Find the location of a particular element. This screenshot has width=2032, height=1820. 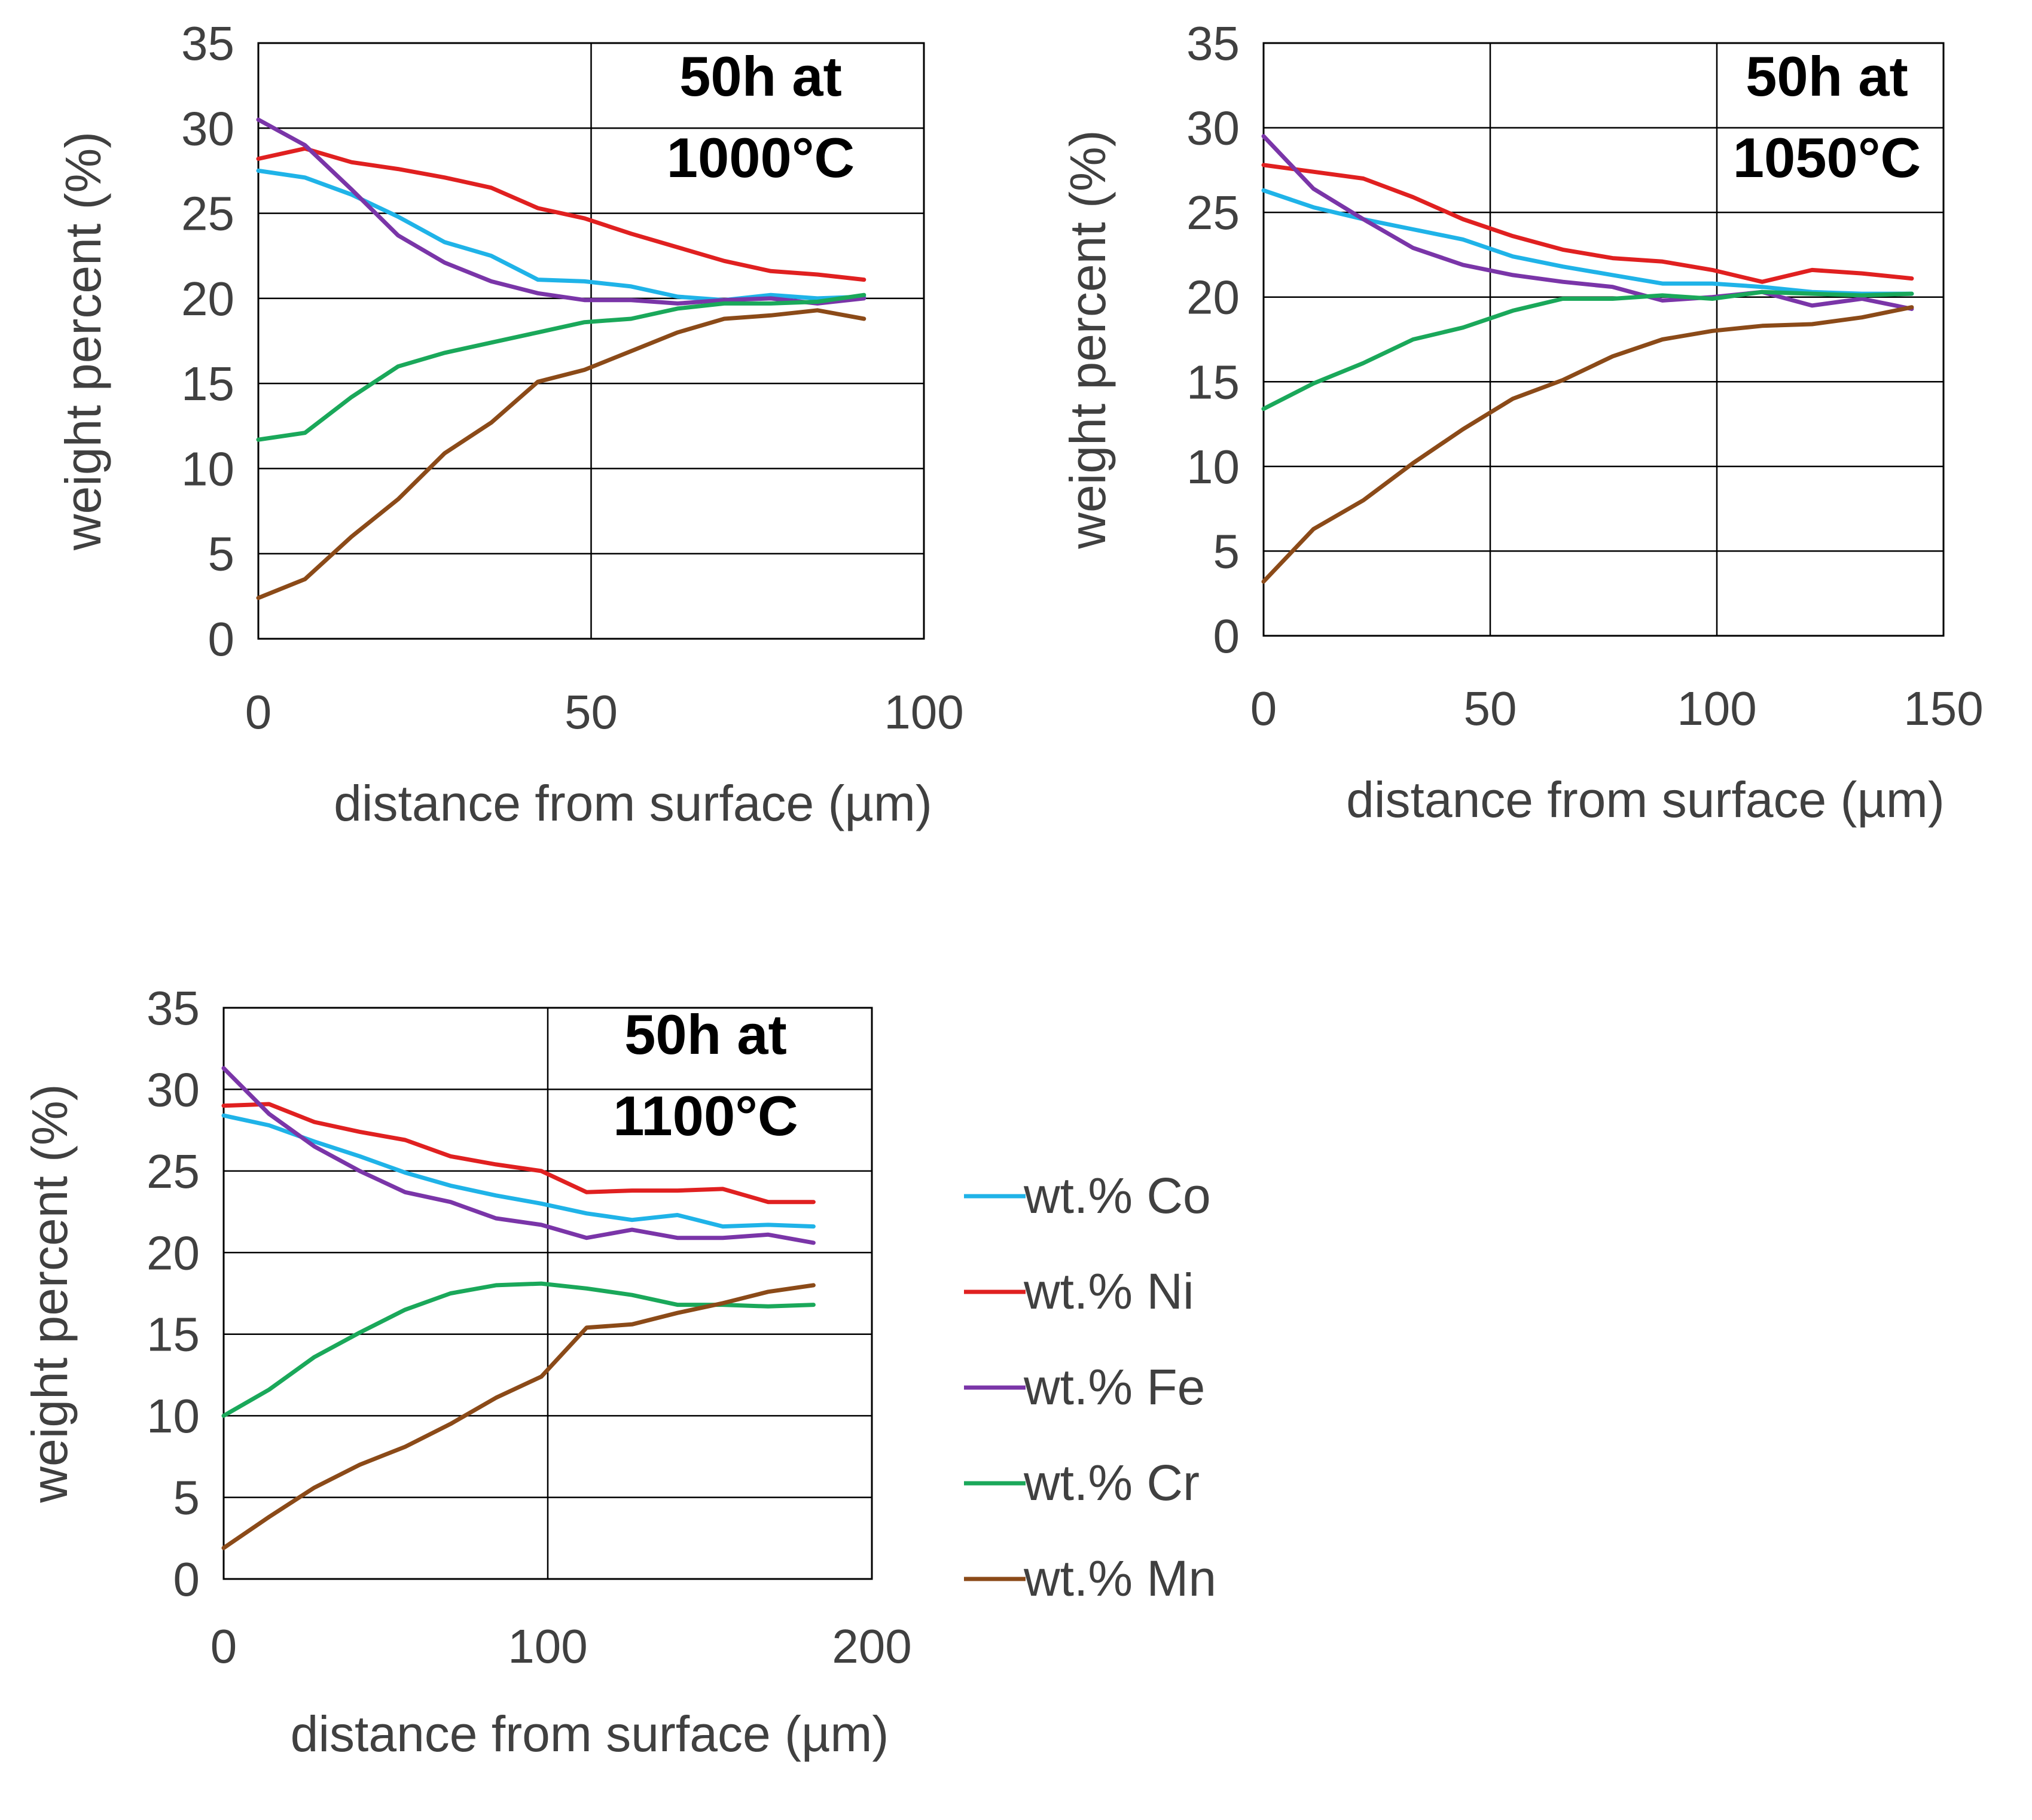

annotation-line-2: 1050°C is located at coordinates (1827, 157).